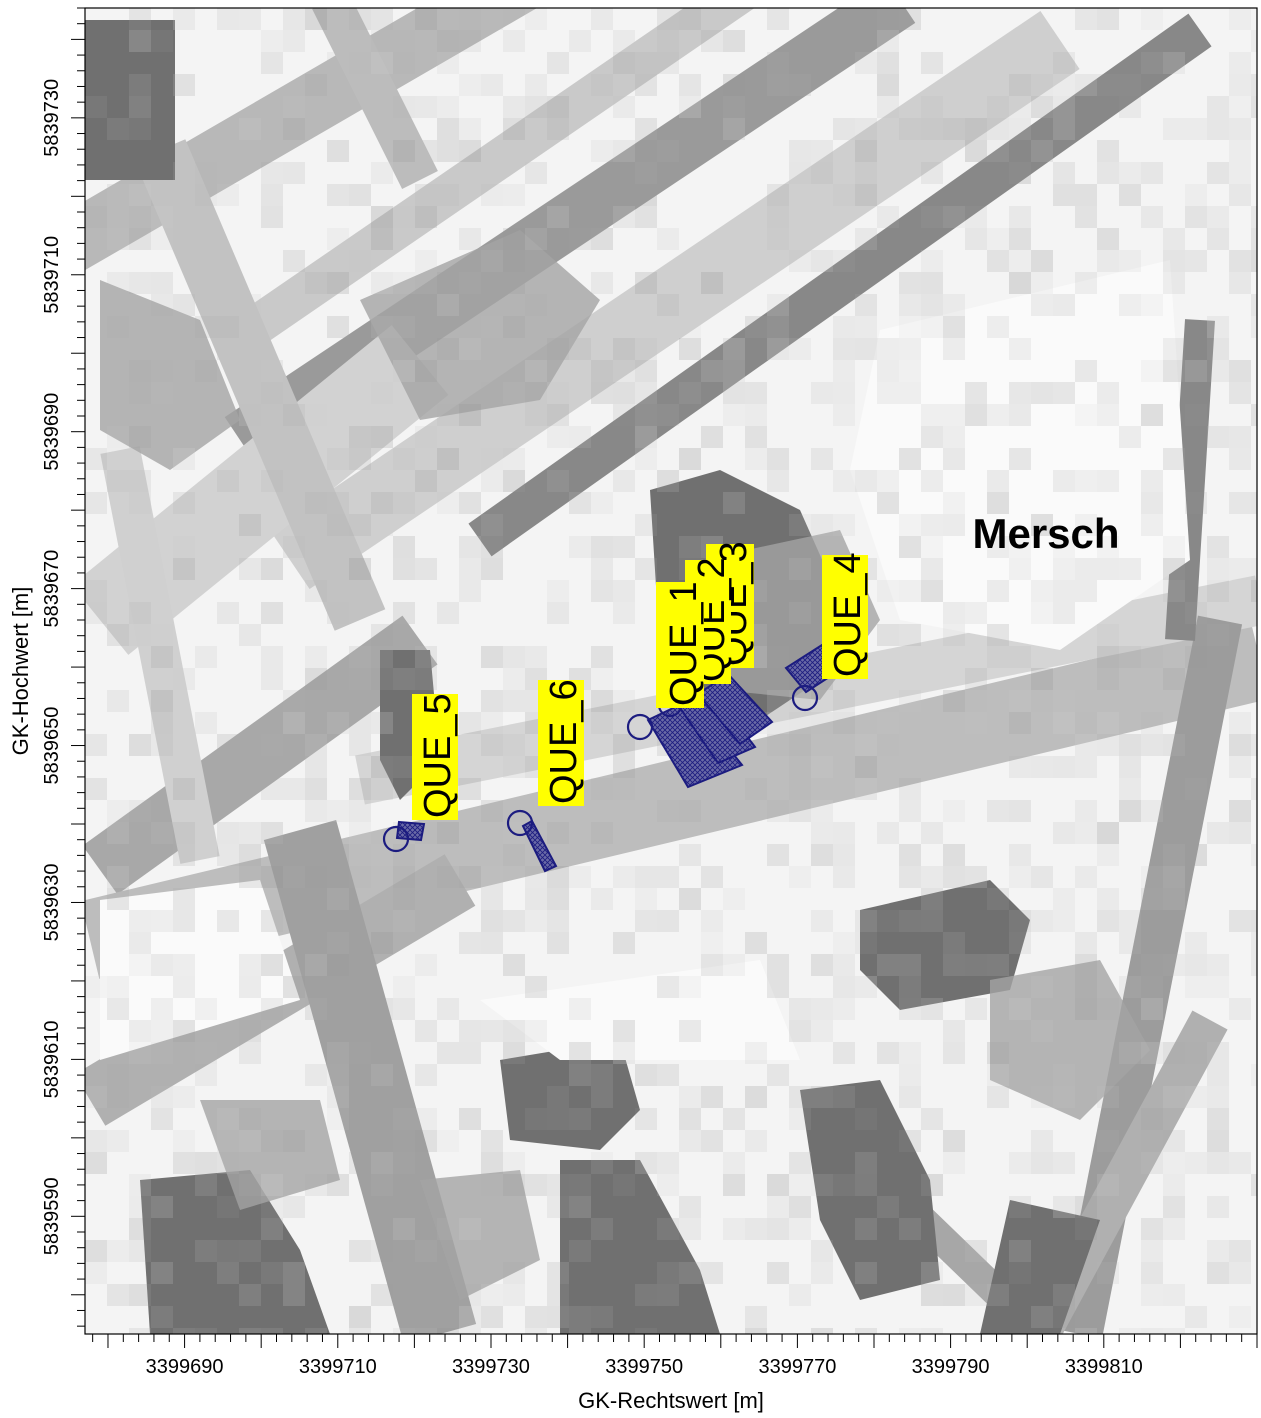 The image size is (1261, 1418). What do you see at coordinates (684, 643) in the screenshot?
I see `label-que-1: QUE_1` at bounding box center [684, 643].